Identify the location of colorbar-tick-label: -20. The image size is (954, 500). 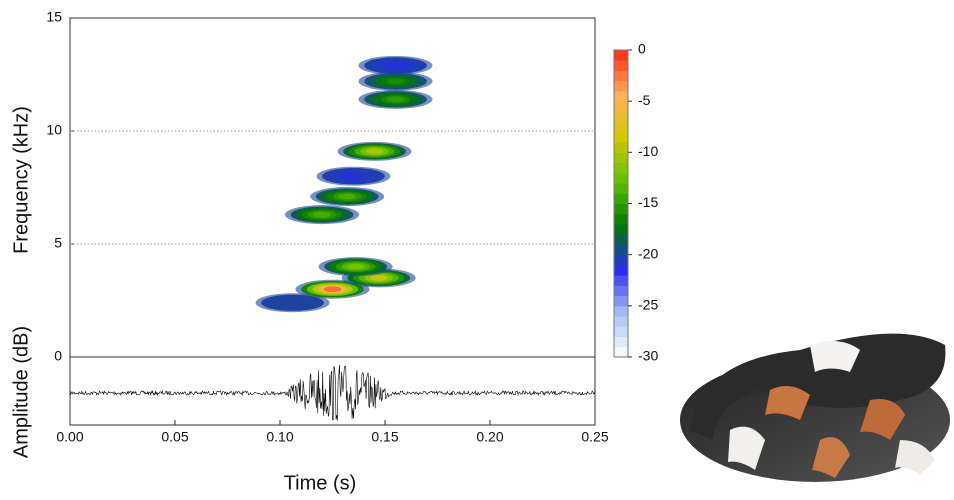
(648, 253).